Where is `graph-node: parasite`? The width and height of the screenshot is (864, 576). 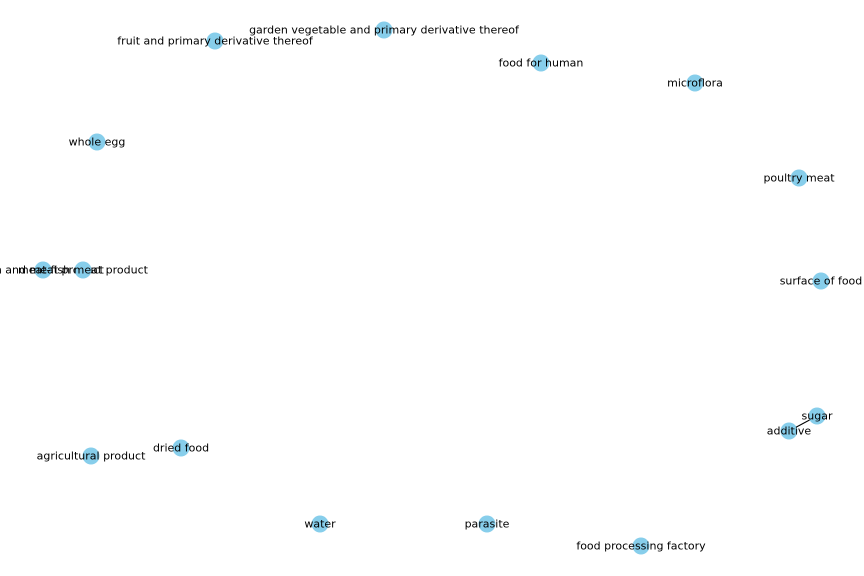 graph-node: parasite is located at coordinates (487, 524).